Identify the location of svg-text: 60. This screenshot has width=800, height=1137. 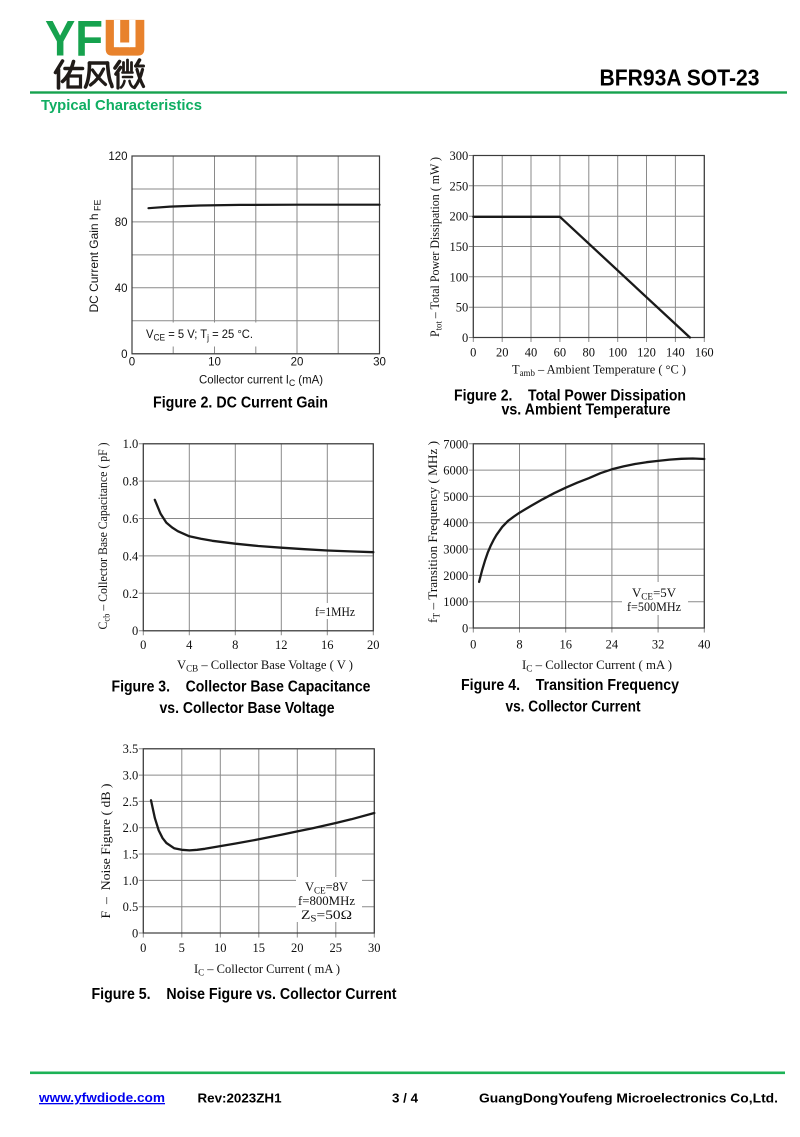
(560, 353).